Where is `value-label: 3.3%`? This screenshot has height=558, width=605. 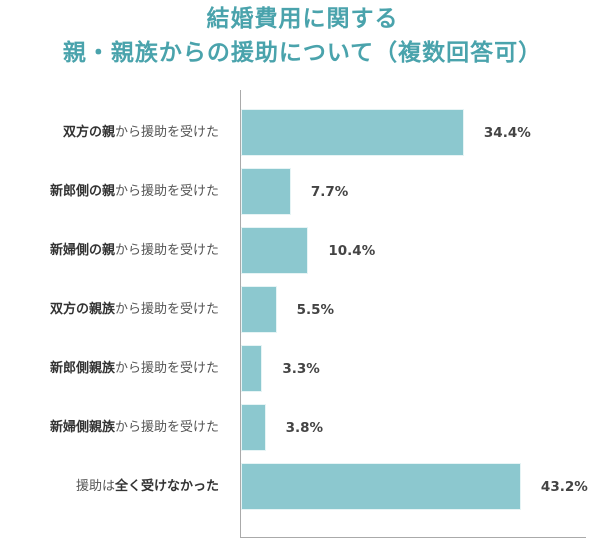
value-label: 3.3% is located at coordinates (301, 369).